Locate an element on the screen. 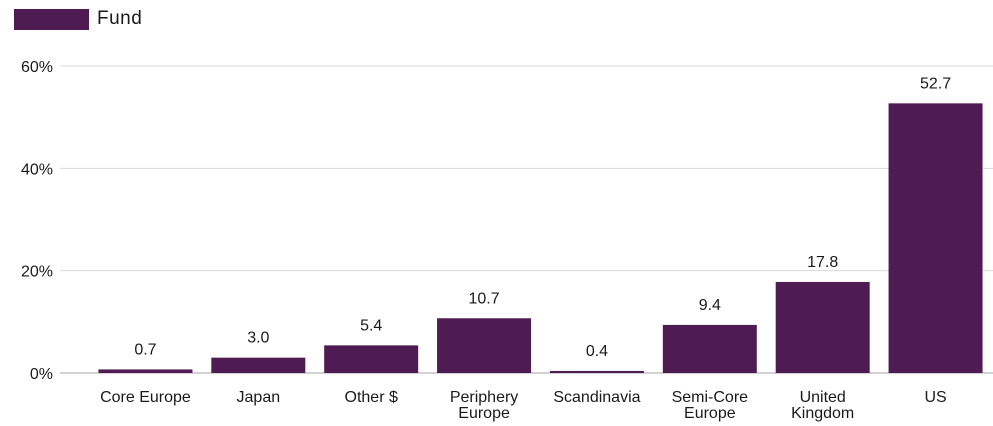 The width and height of the screenshot is (993, 426). legend-label: Fund is located at coordinates (120, 18).